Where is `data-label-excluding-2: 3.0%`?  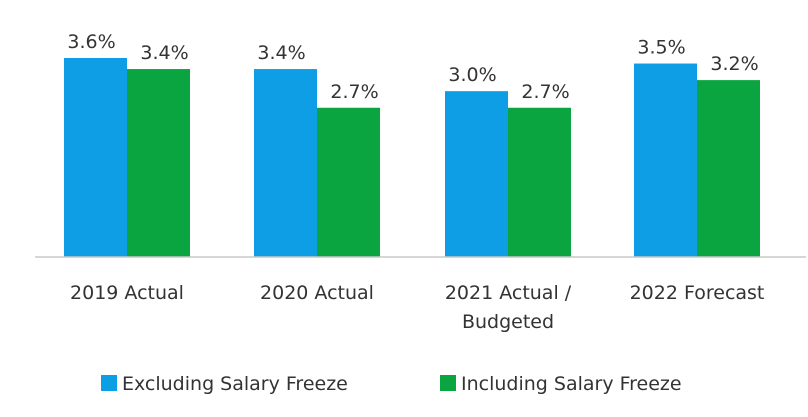 data-label-excluding-2: 3.0% is located at coordinates (472, 75).